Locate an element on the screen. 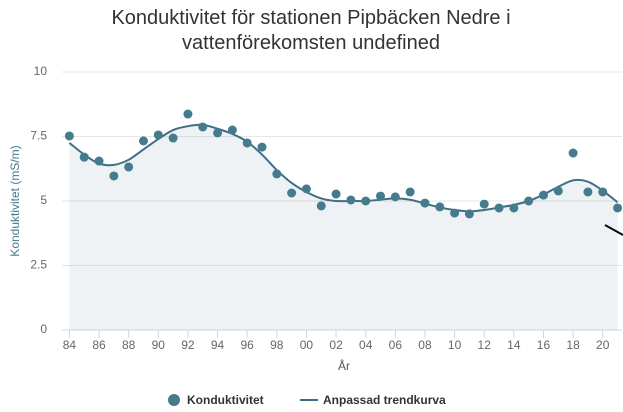  x-tick-label: 88 is located at coordinates (129, 345).